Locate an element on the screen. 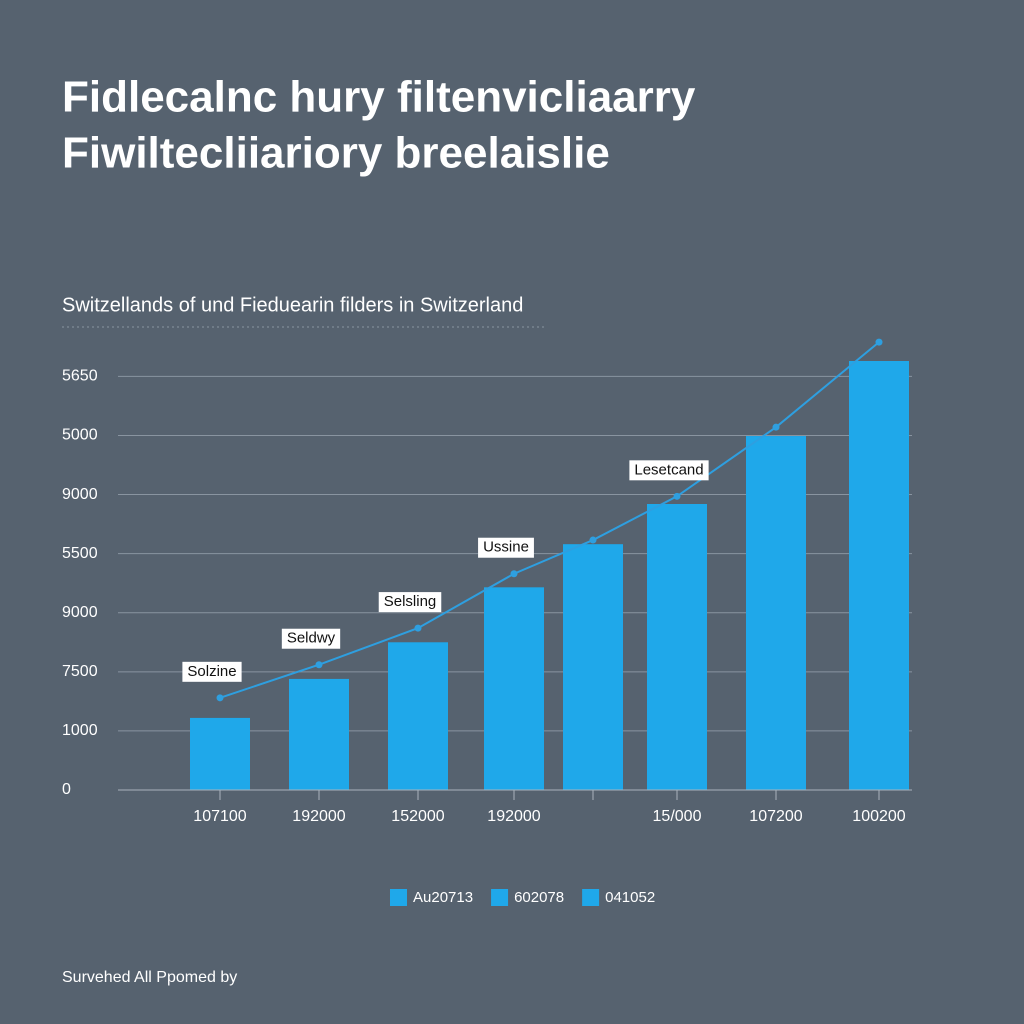  annotation: Selsling is located at coordinates (410, 601).